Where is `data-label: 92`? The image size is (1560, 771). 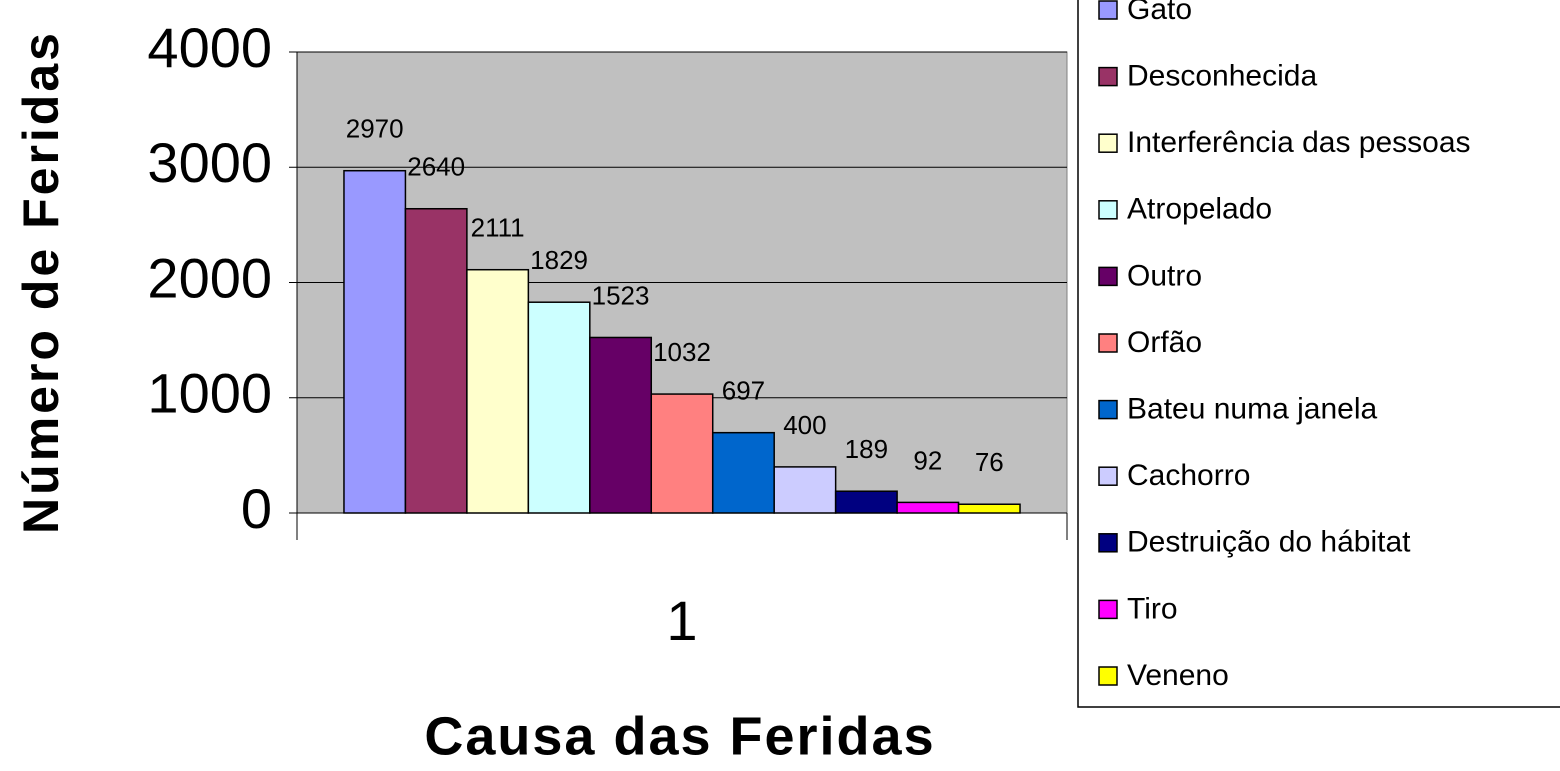 data-label: 92 is located at coordinates (927, 460).